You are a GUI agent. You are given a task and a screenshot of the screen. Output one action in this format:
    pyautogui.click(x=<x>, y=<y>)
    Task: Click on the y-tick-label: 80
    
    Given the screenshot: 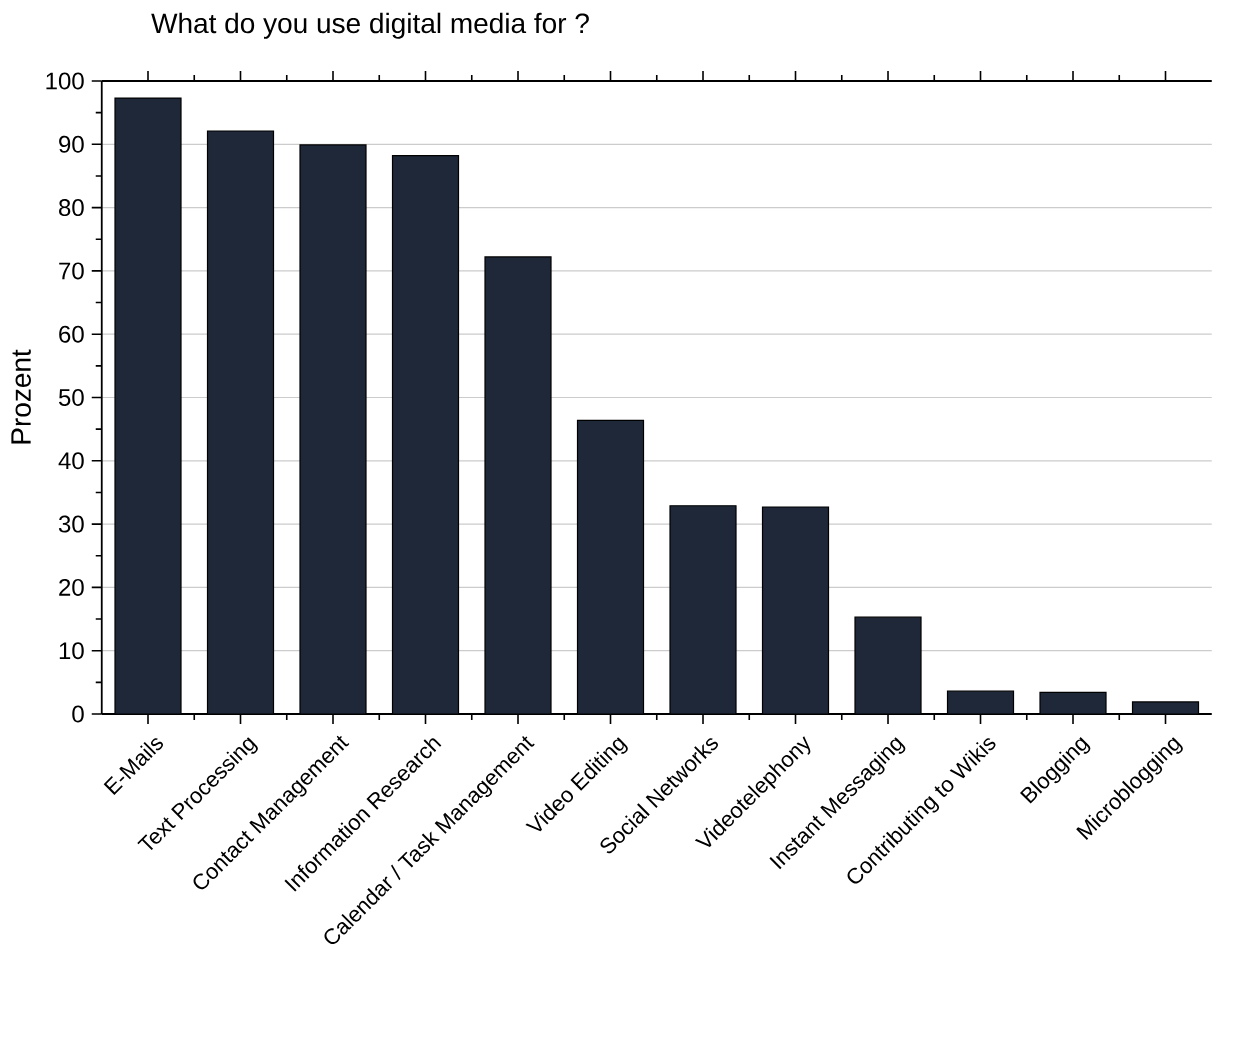 What is the action you would take?
    pyautogui.click(x=71, y=208)
    